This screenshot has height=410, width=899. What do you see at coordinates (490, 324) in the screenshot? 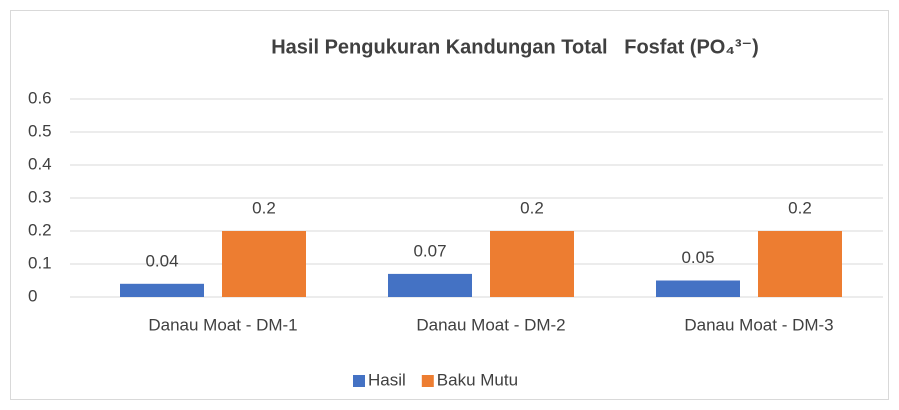
I see `x-tick-label: Danau Moat - DM-2` at bounding box center [490, 324].